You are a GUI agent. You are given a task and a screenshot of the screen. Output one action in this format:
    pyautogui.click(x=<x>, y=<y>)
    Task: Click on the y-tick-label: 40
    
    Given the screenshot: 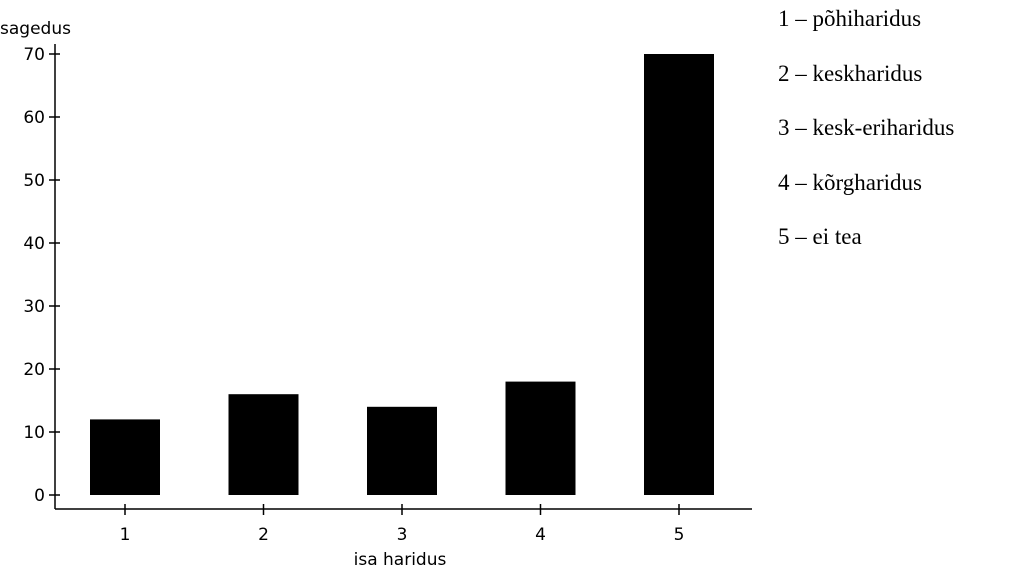 What is the action you would take?
    pyautogui.click(x=34, y=244)
    